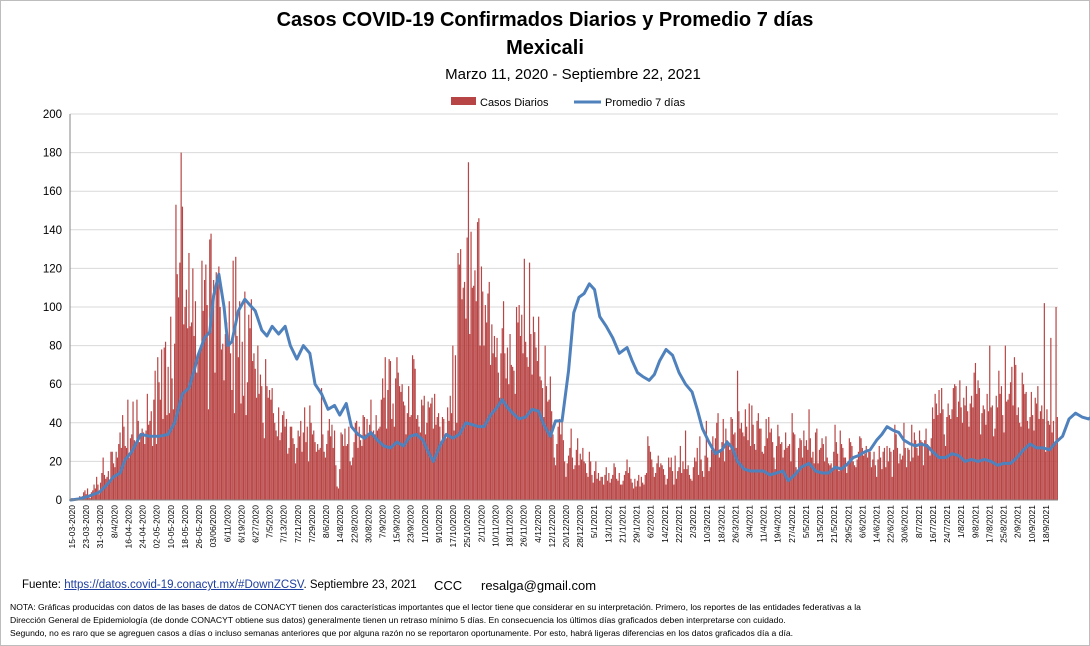 This screenshot has width=1090, height=646. Describe the element at coordinates (637, 524) in the screenshot. I see `x-tick-label: 29/1/2021` at that location.